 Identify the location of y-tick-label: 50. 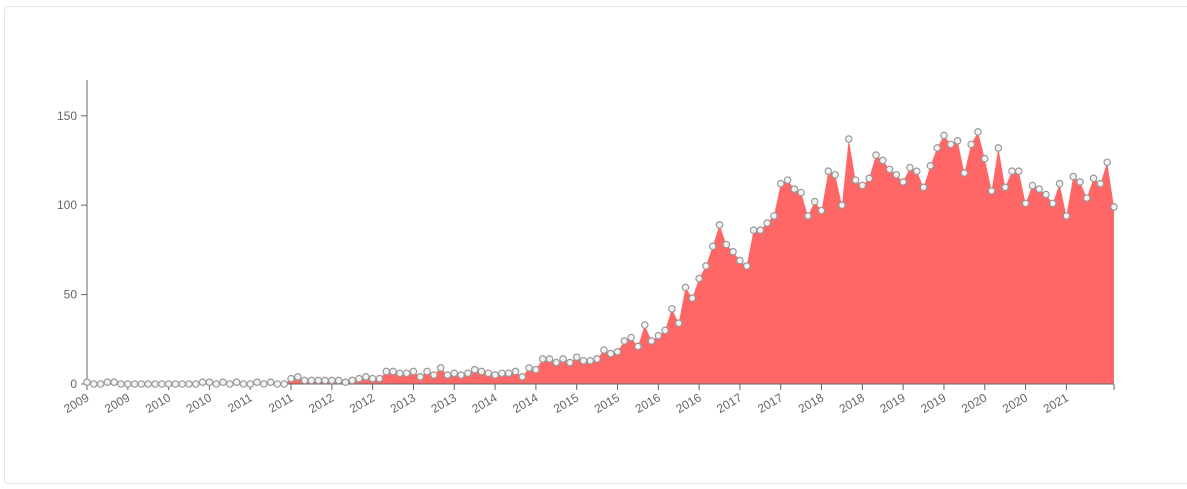
(71, 295).